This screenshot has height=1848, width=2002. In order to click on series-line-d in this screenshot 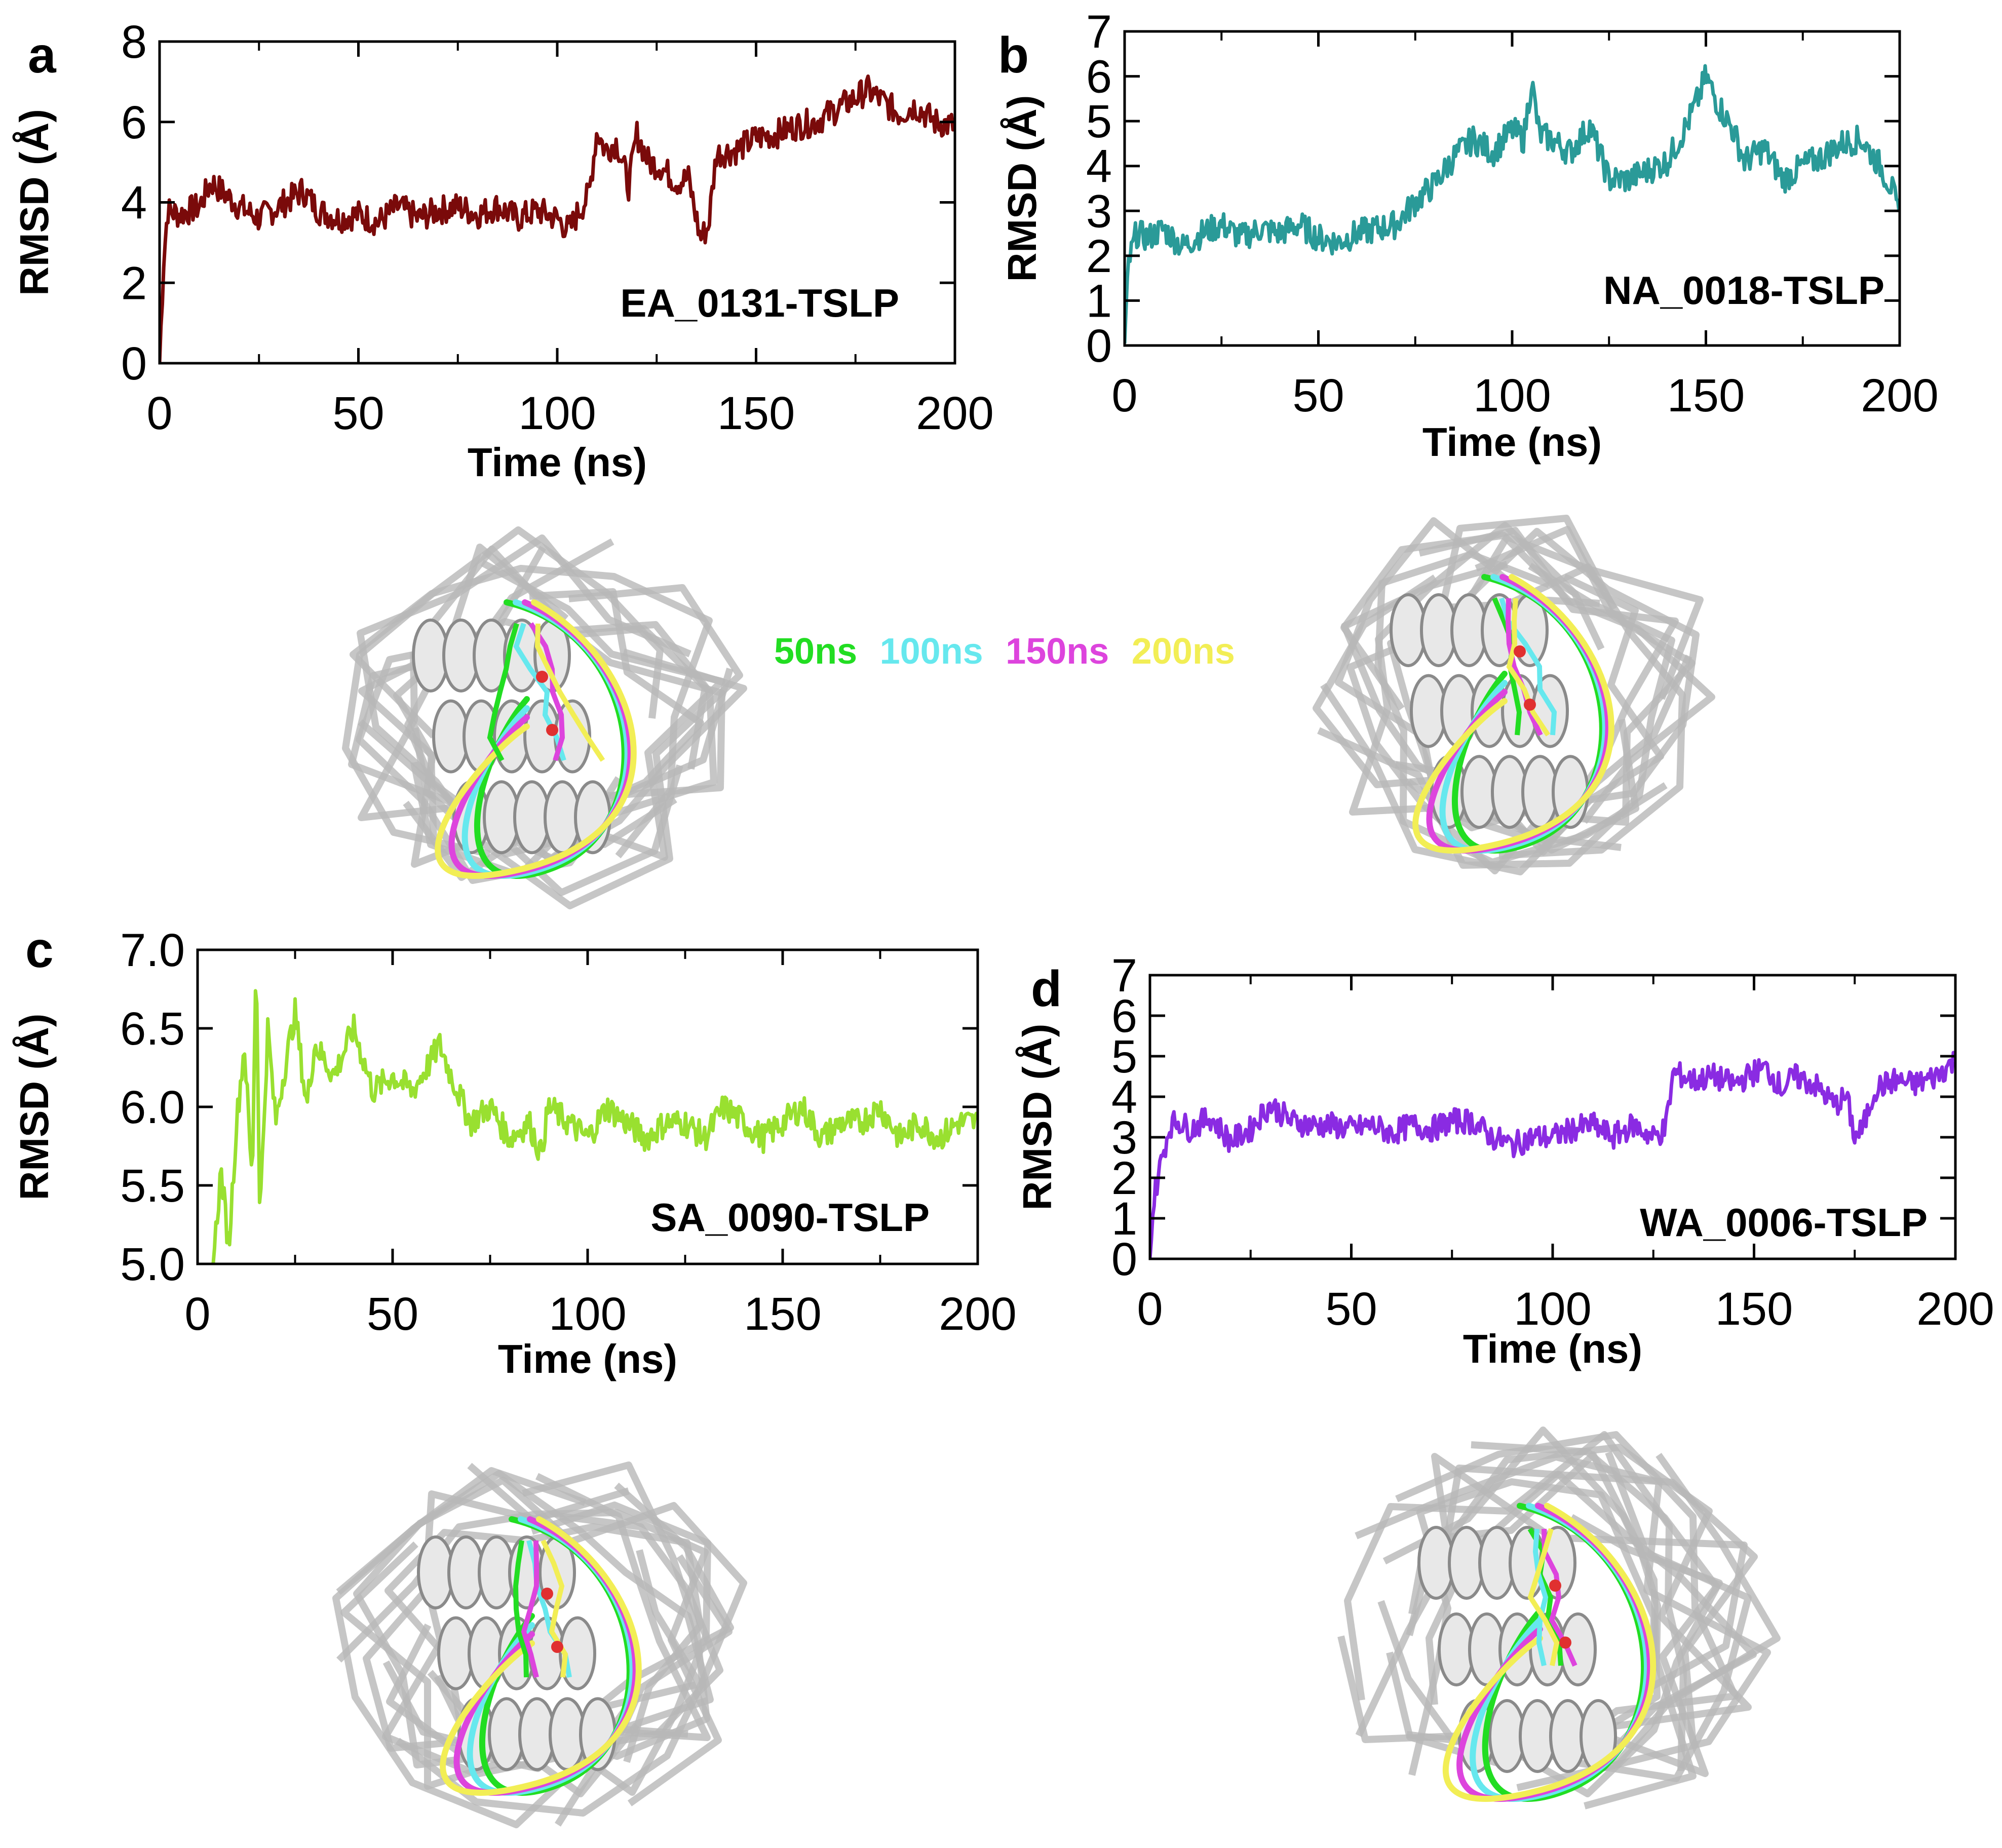, I will do `click(1552, 1155)`.